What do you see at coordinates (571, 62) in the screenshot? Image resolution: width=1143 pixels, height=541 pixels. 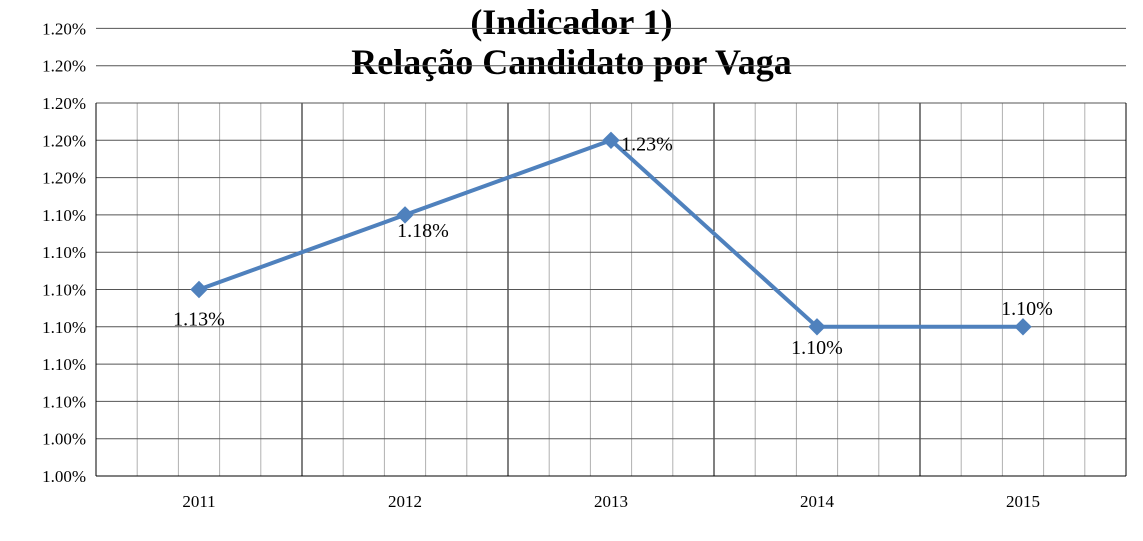 I see `chart-title-line-2: Relação Candidato por Vaga` at bounding box center [571, 62].